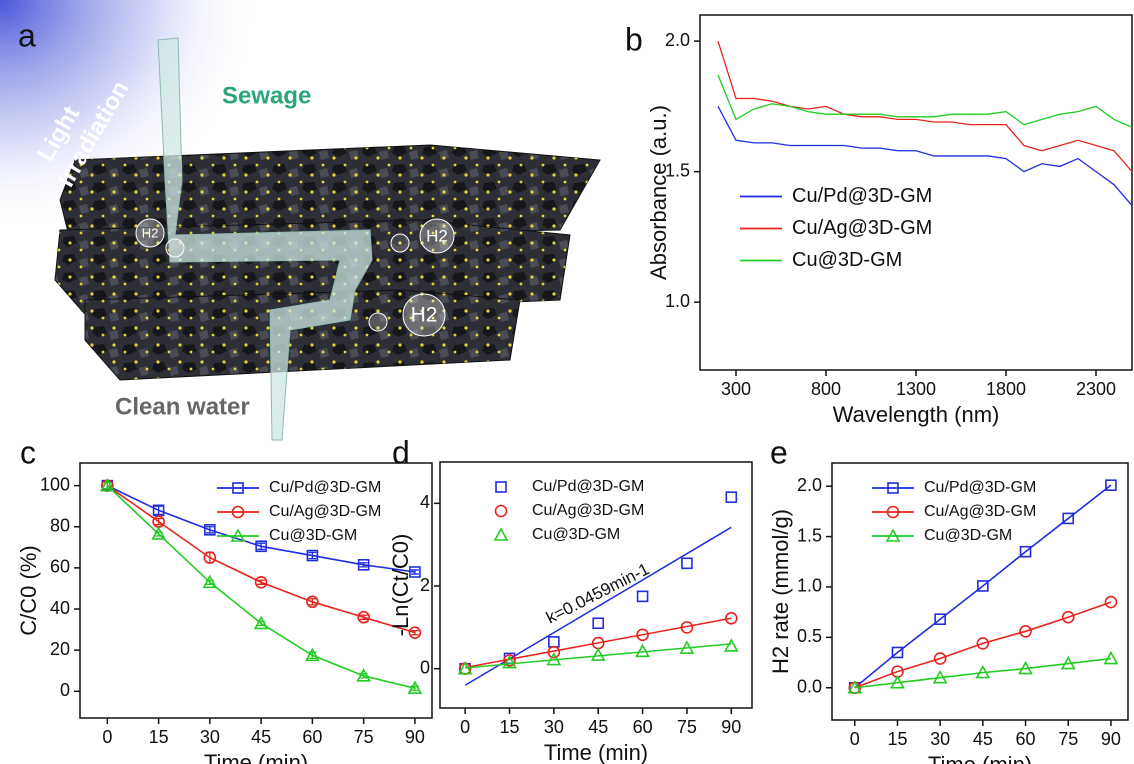 The height and width of the screenshot is (764, 1134). Describe the element at coordinates (302, 335) in the screenshot. I see `layer-dots` at that location.